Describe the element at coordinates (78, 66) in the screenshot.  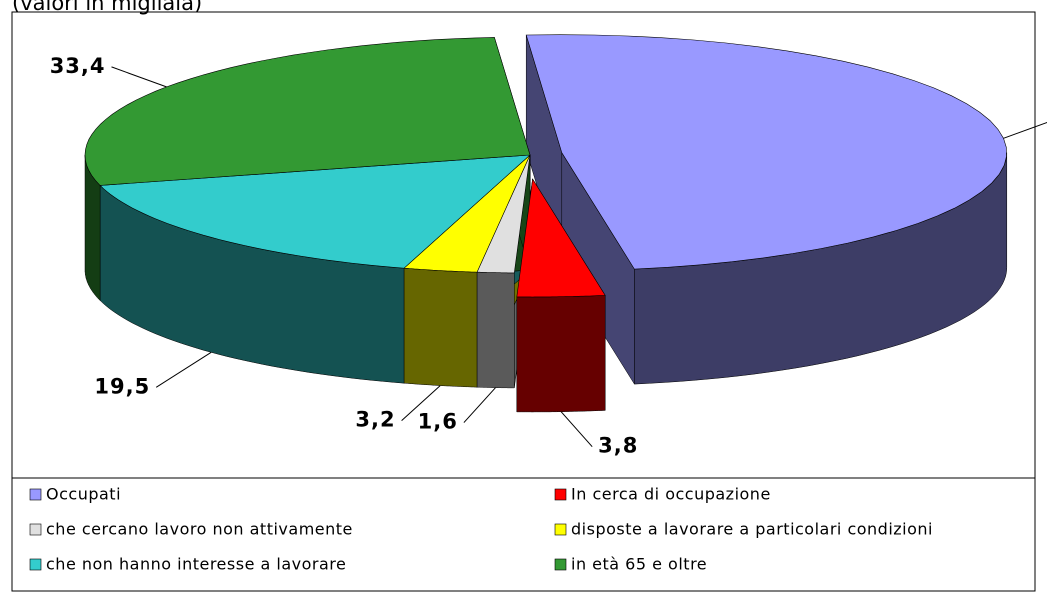
I see `value-label: 33,4` at that location.